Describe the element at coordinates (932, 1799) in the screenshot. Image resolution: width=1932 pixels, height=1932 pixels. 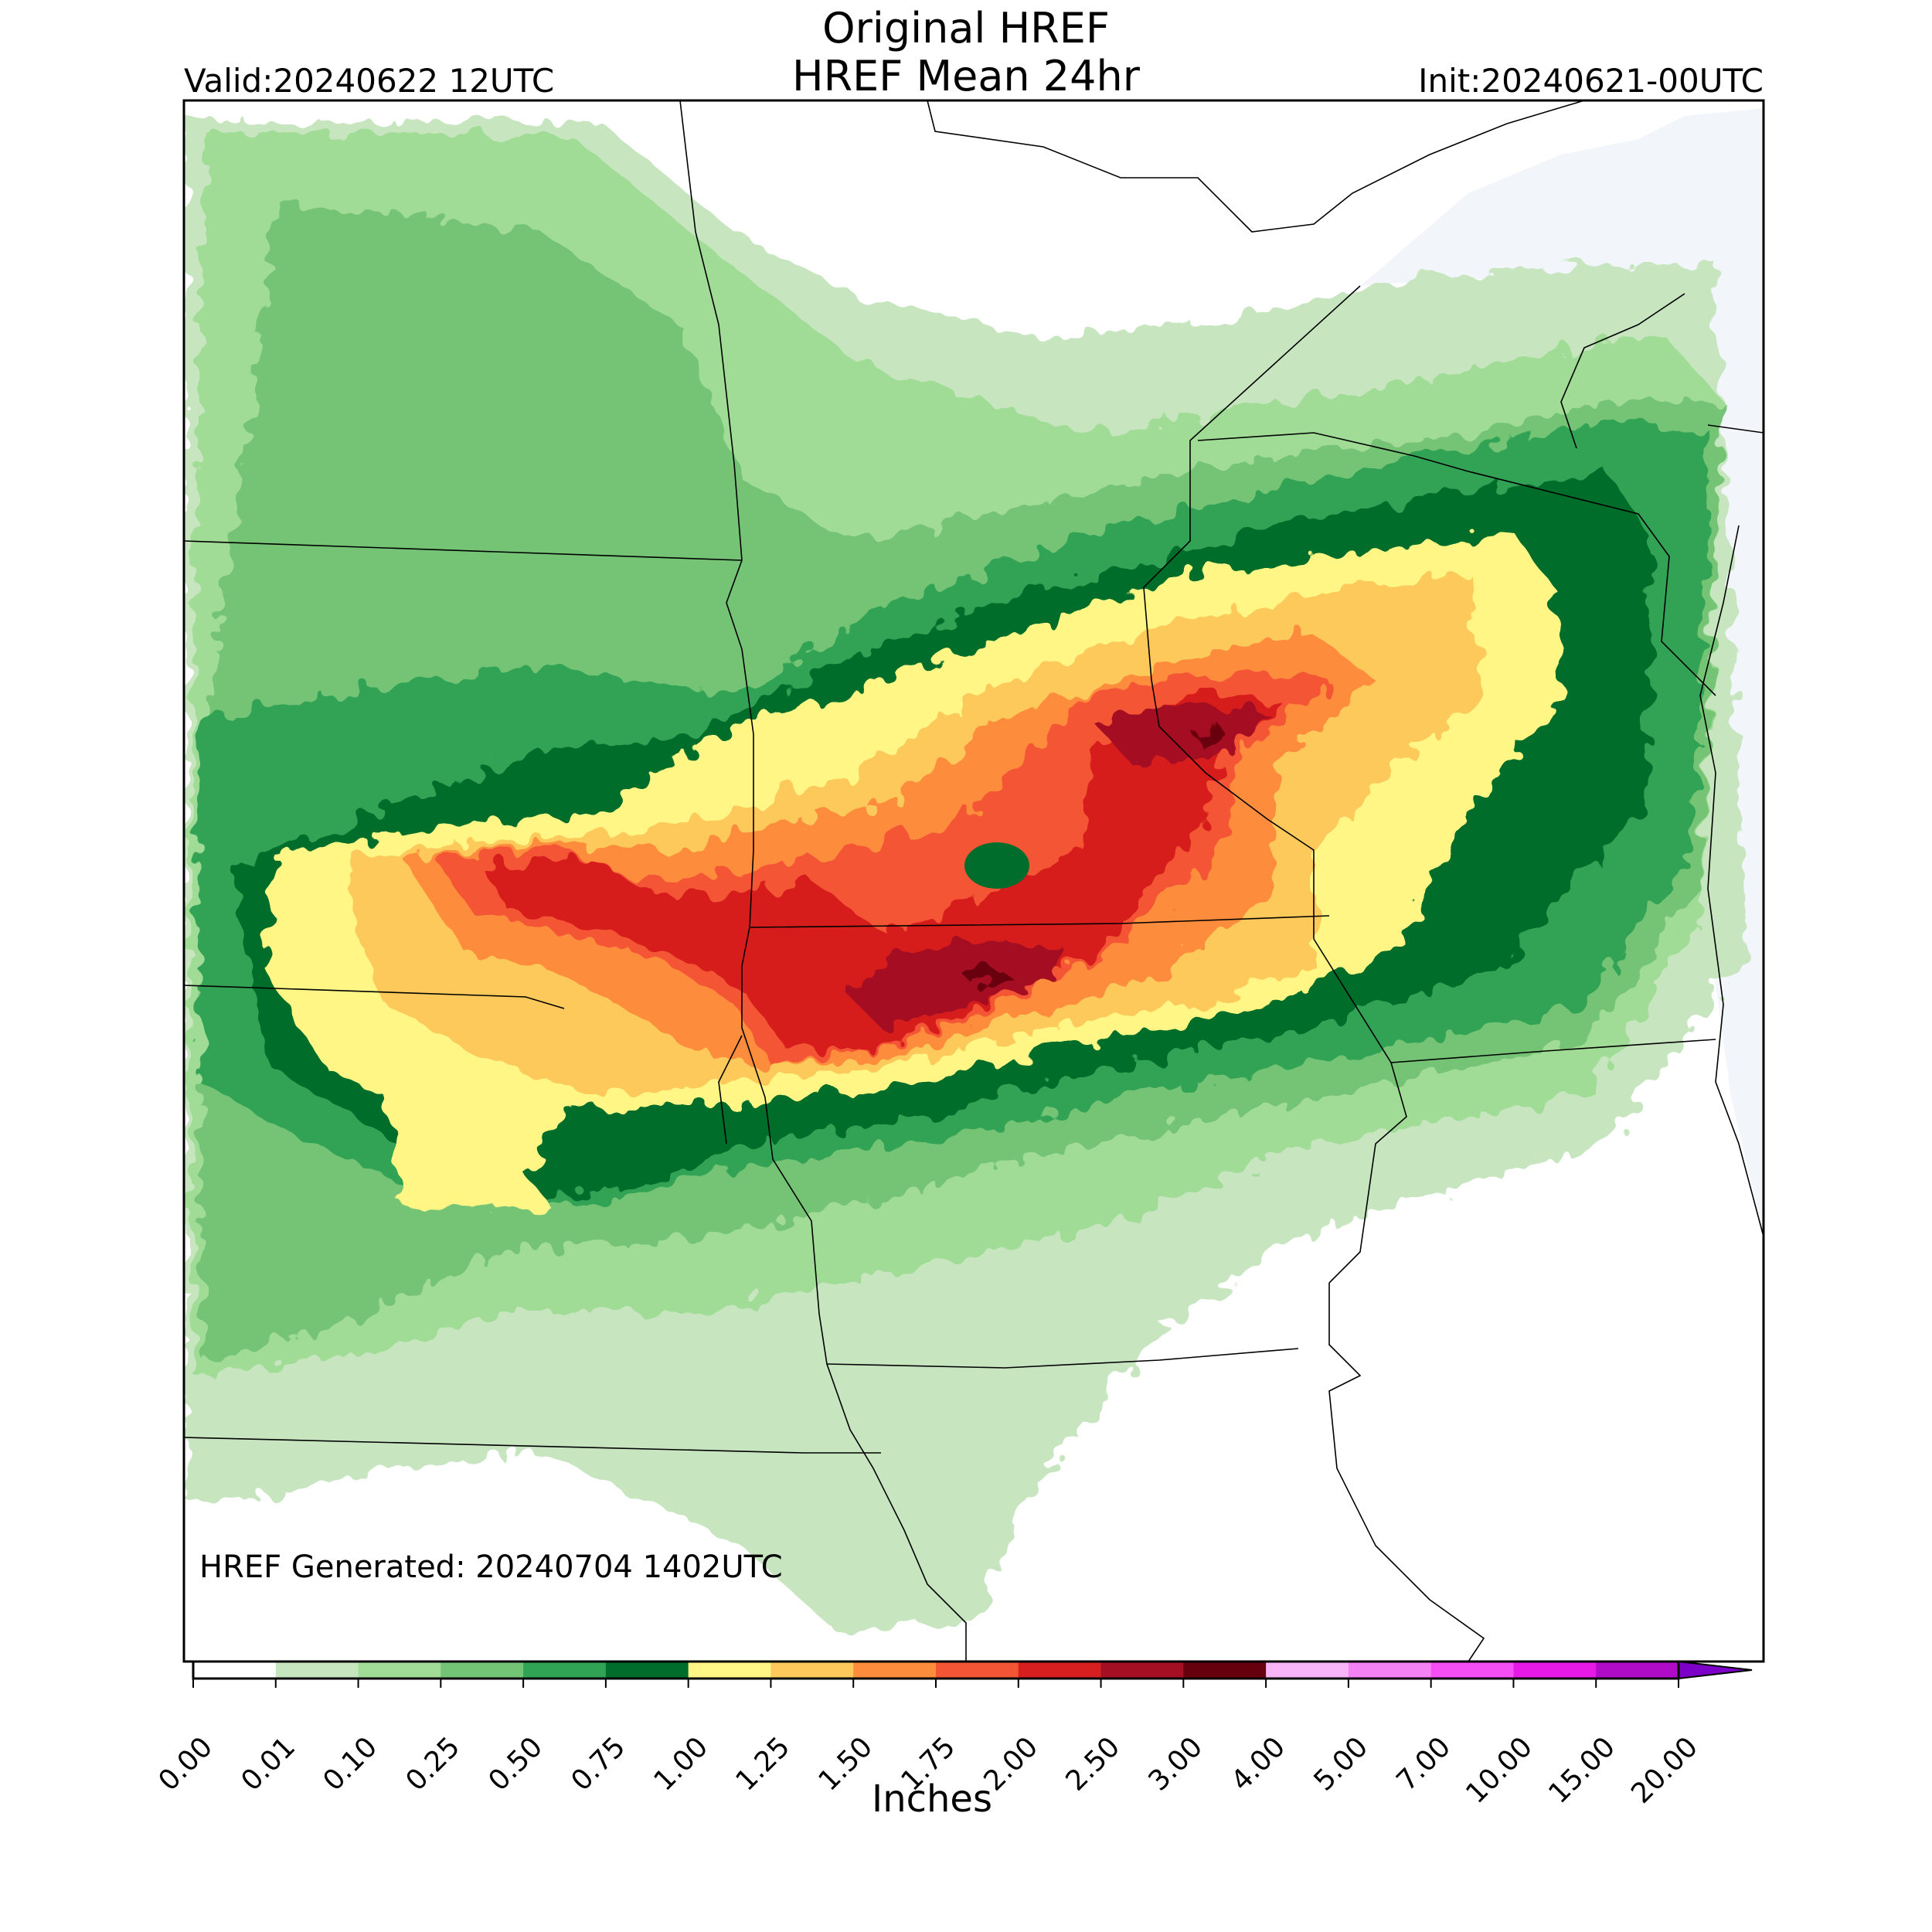
I see `colorbar-label: Inches` at that location.